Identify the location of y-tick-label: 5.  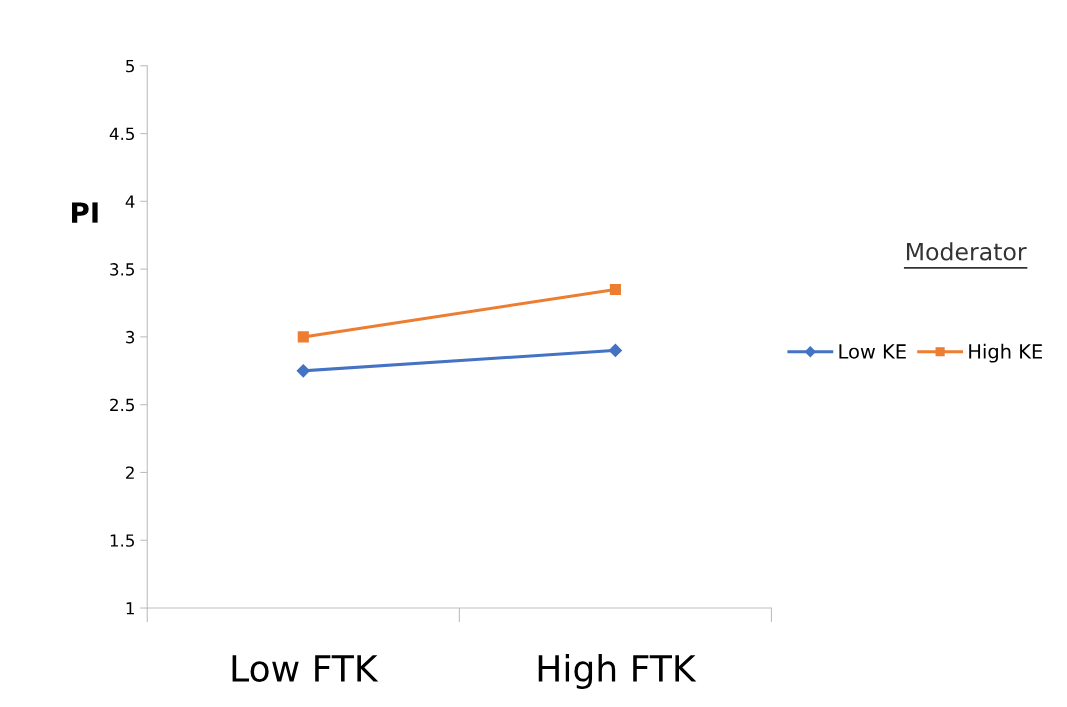
(130, 66).